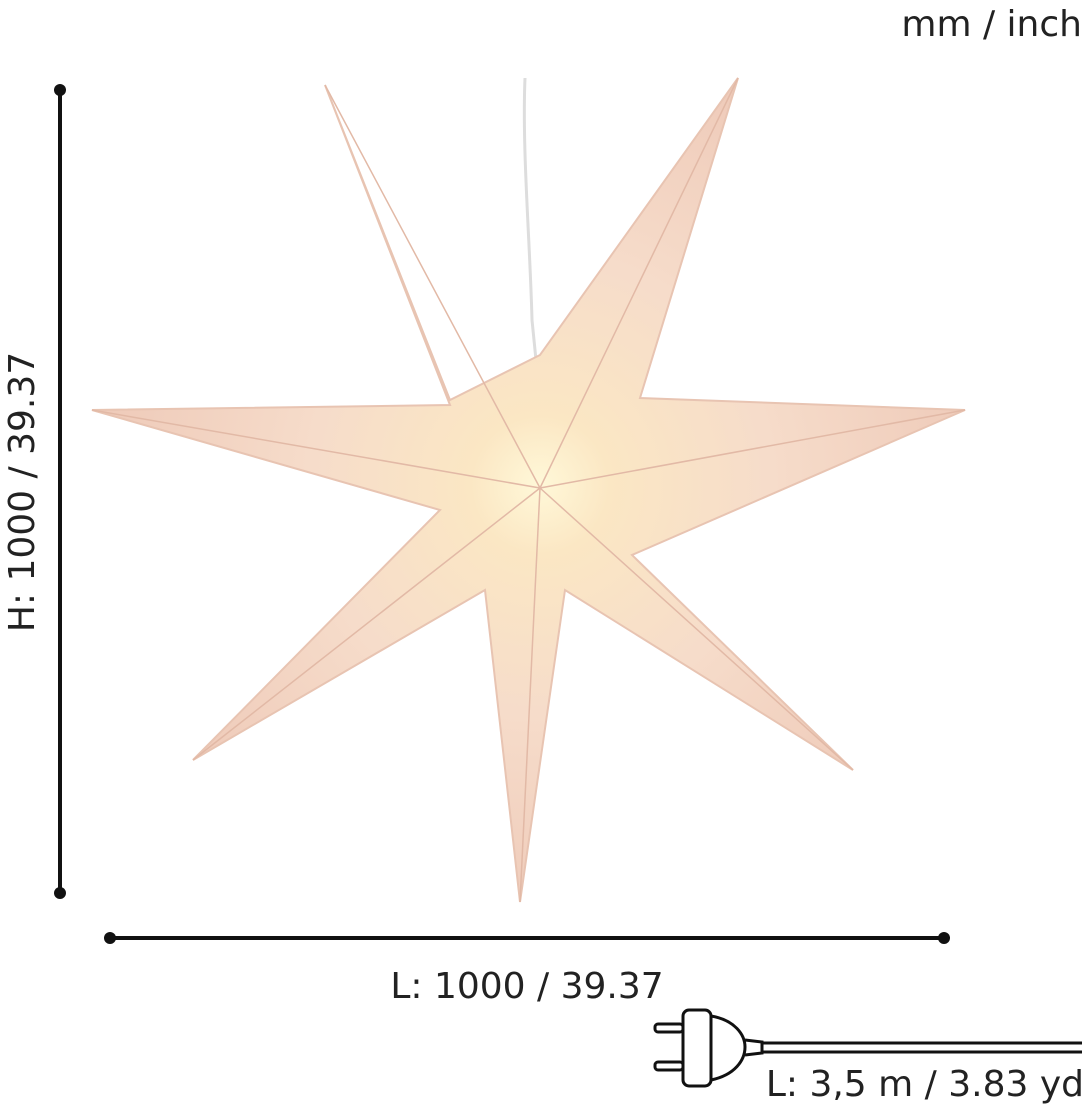 Image resolution: width=1092 pixels, height=1116 pixels. What do you see at coordinates (530, 219) in the screenshot?
I see `hanging-cord` at bounding box center [530, 219].